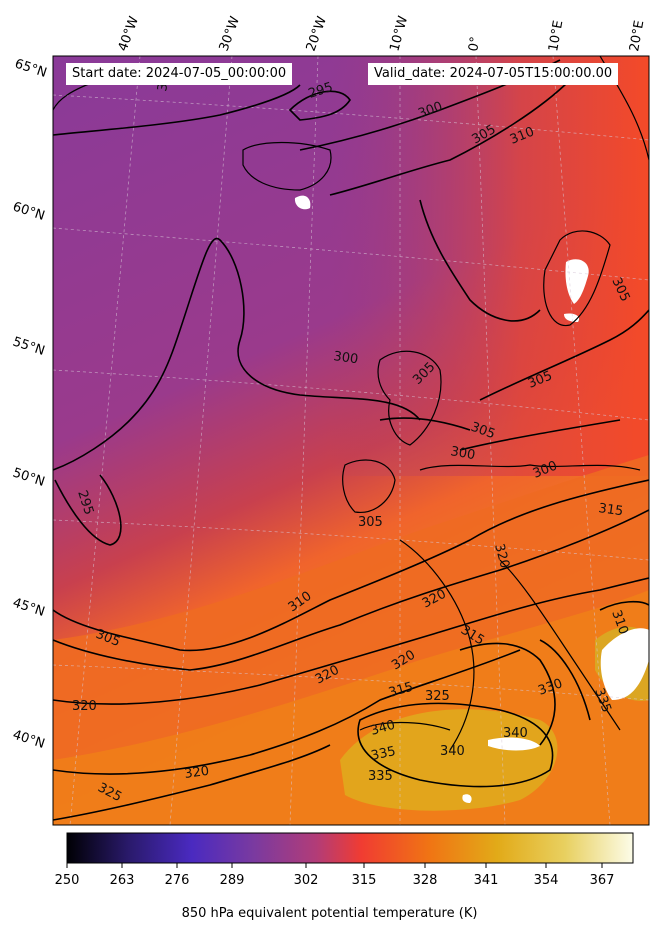  What do you see at coordinates (399, 33) in the screenshot?
I see `lon-label: 10°W` at bounding box center [399, 33].